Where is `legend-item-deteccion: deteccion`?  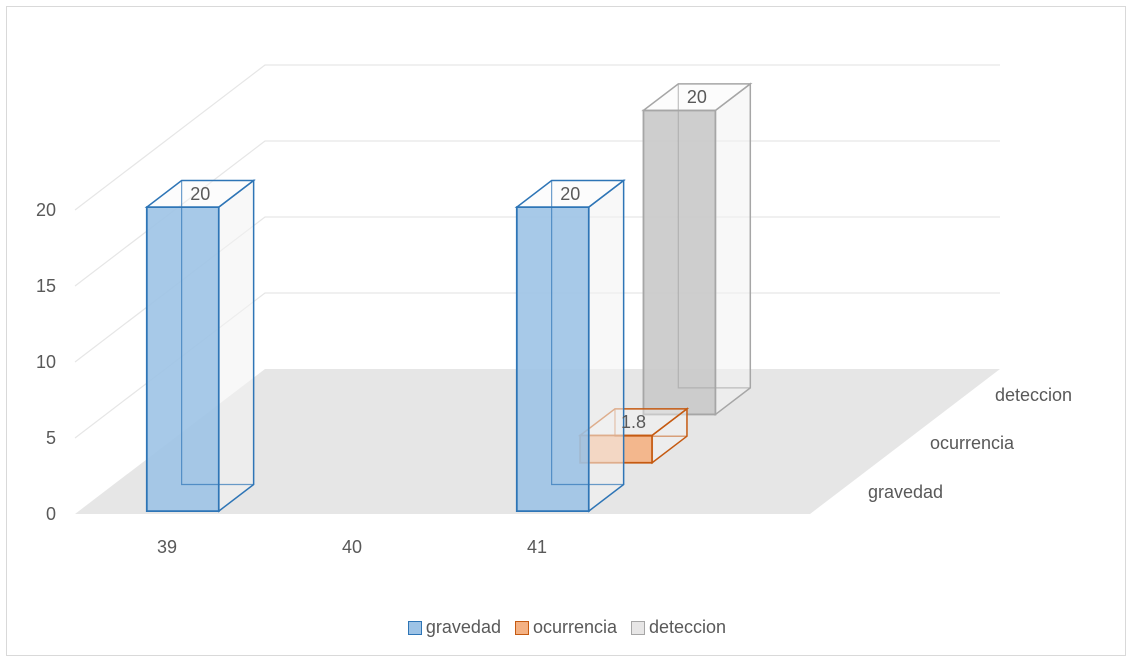 legend-item-deteccion: deteccion is located at coordinates (678, 627).